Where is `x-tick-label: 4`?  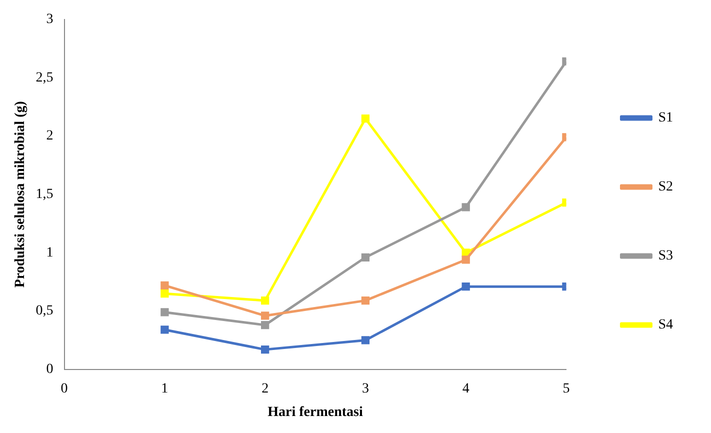
x-tick-label: 4 is located at coordinates (466, 388).